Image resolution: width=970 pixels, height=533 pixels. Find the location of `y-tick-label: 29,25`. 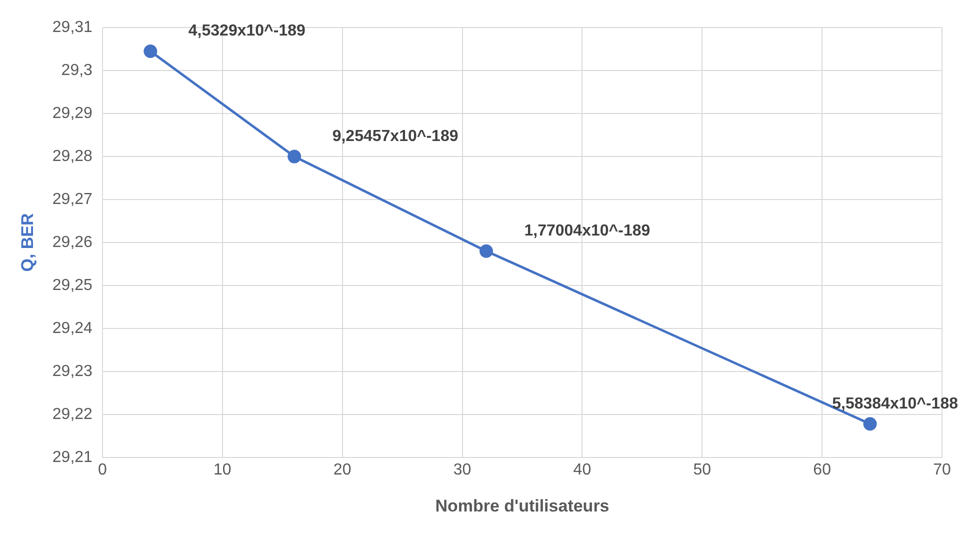

y-tick-label: 29,25 is located at coordinates (72, 285).